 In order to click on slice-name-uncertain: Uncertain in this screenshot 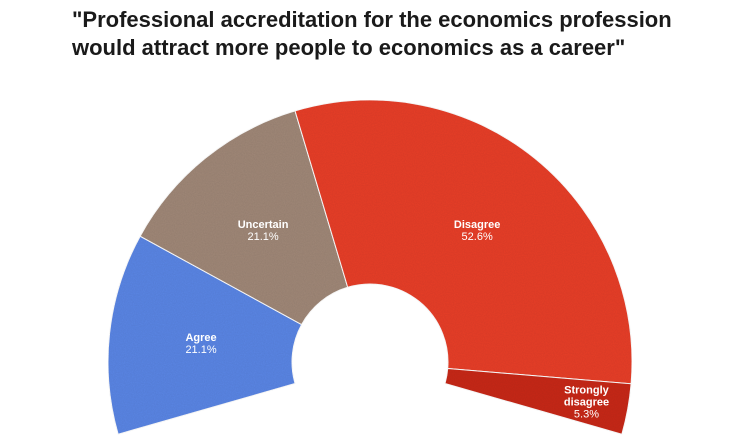, I will do `click(263, 225)`.